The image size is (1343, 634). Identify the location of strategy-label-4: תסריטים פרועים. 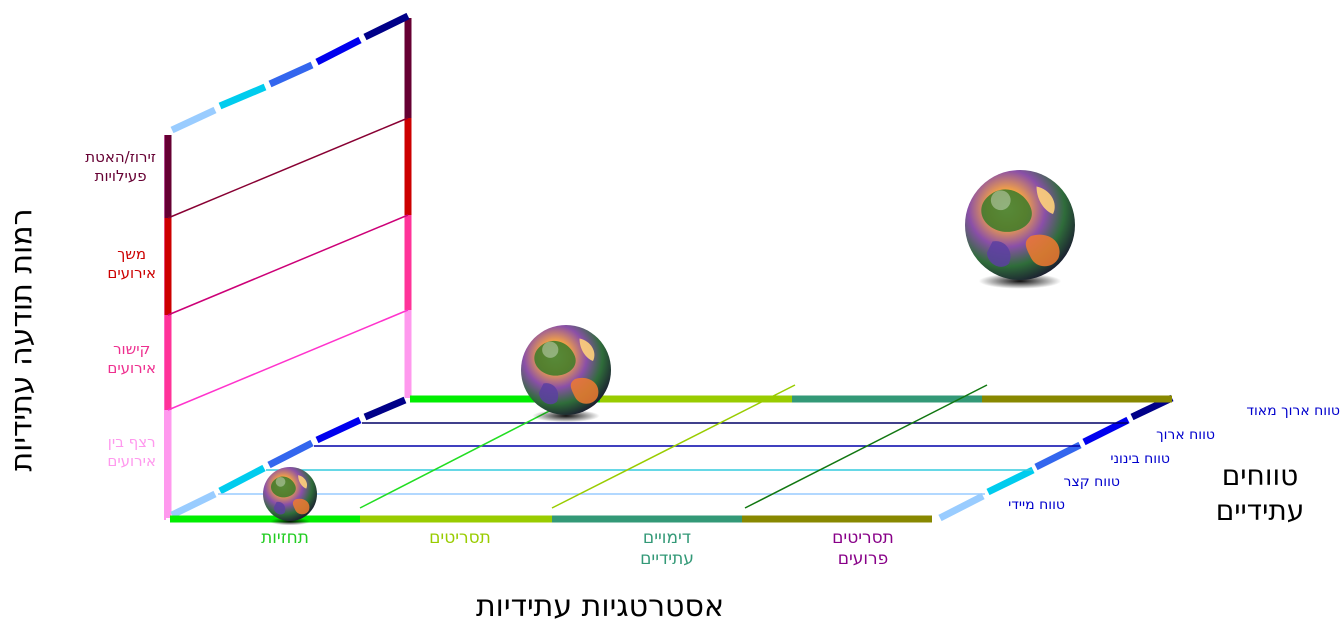
(863, 549).